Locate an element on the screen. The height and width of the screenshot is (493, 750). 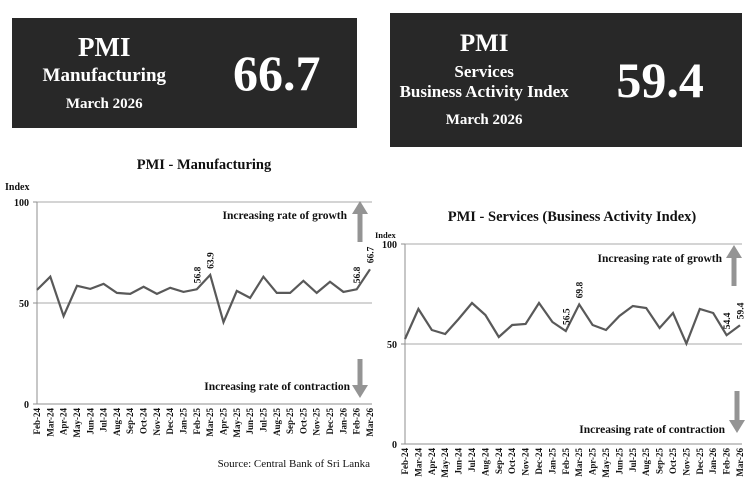
source-note: Source: Central Bank of Sri Lanka is located at coordinates (294, 464).